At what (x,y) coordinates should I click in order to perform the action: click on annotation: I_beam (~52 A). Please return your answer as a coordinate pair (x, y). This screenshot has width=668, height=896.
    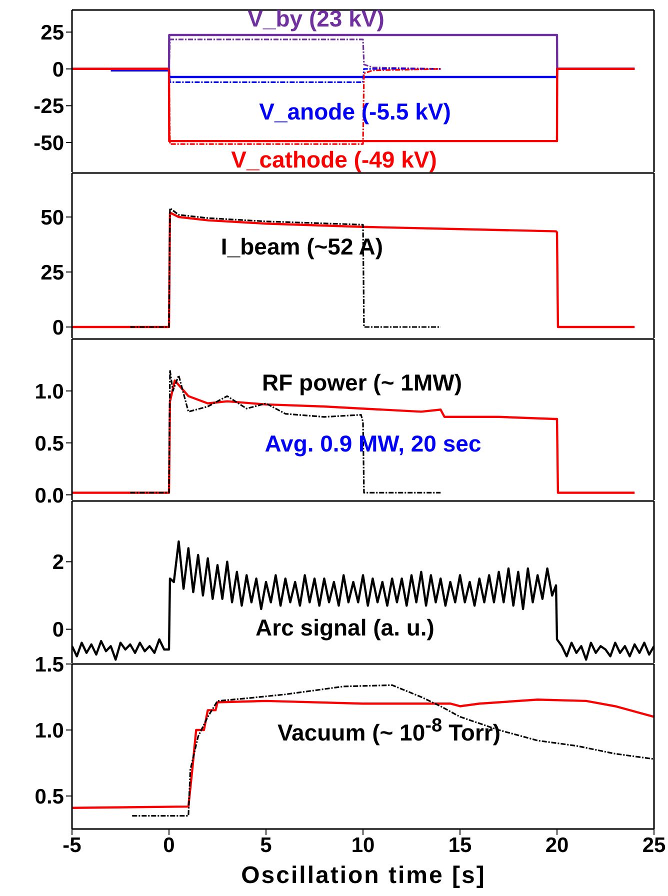
    Looking at the image, I should click on (302, 247).